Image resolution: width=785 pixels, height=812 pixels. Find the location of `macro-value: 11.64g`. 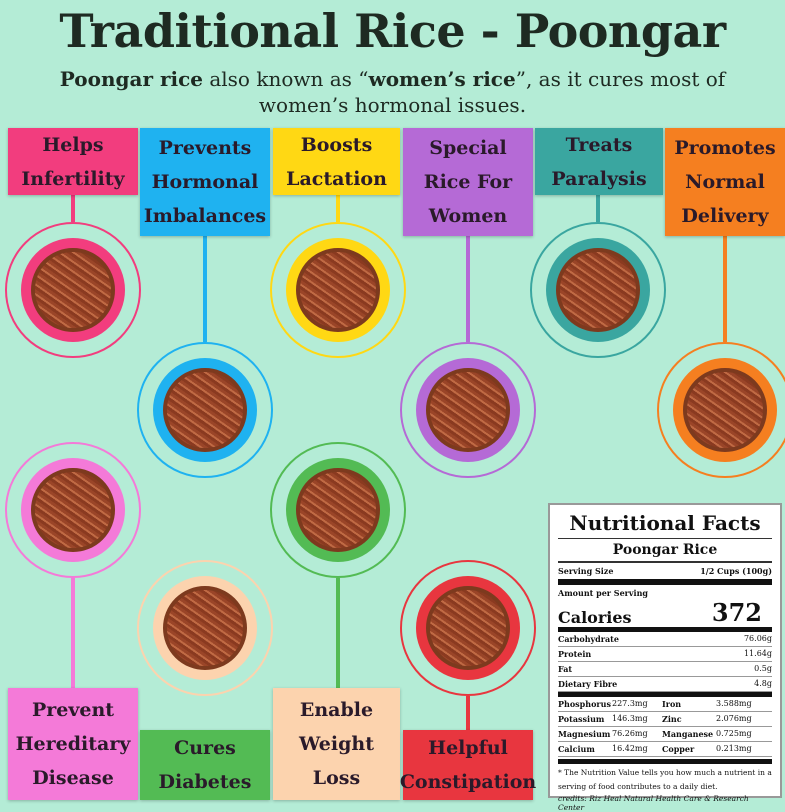

macro-value: 11.64g is located at coordinates (757, 653).